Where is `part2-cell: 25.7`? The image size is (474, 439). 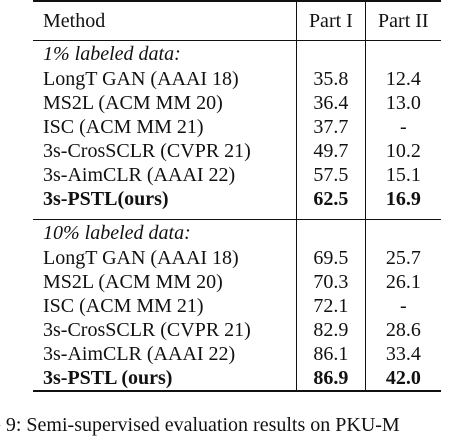 part2-cell: 25.7 is located at coordinates (402, 258).